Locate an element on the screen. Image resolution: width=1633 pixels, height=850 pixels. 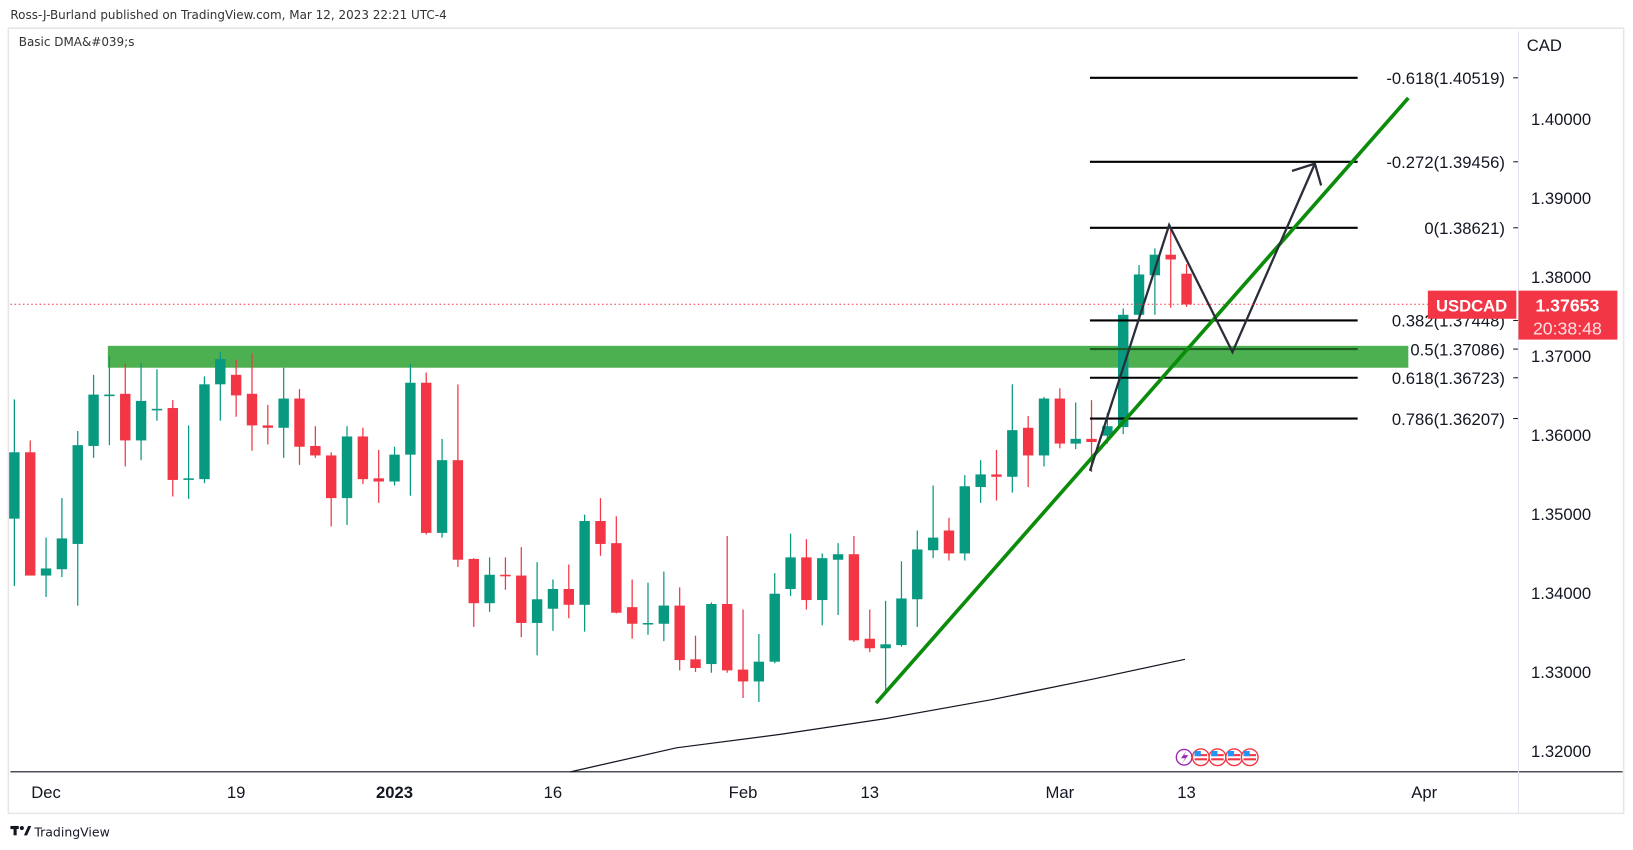
economic-events is located at coordinates (1217, 757).